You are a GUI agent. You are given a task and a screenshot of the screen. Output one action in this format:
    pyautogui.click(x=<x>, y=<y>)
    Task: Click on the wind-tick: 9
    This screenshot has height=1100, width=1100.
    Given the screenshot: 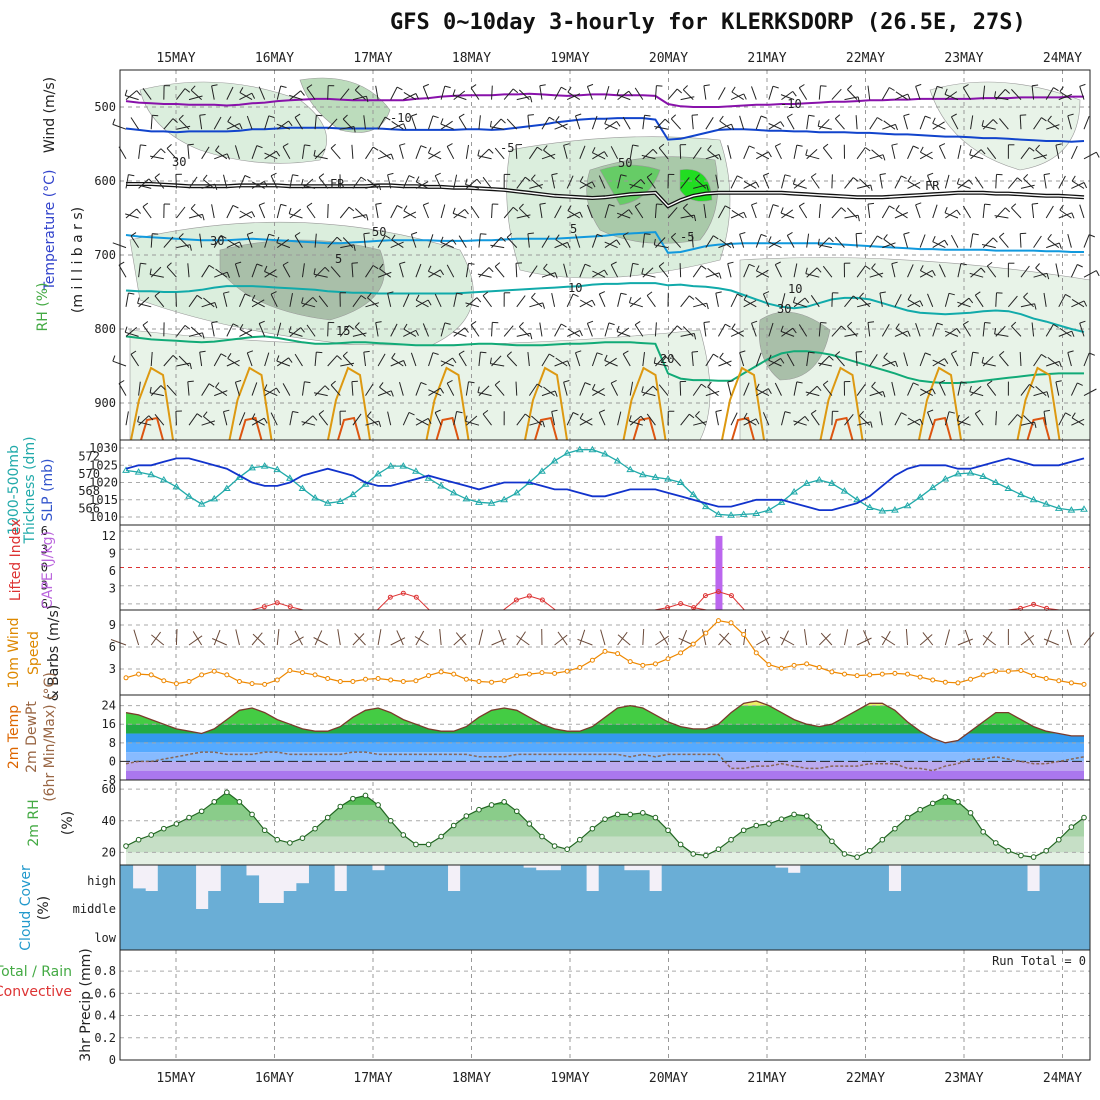 What is the action you would take?
    pyautogui.click(x=112, y=625)
    